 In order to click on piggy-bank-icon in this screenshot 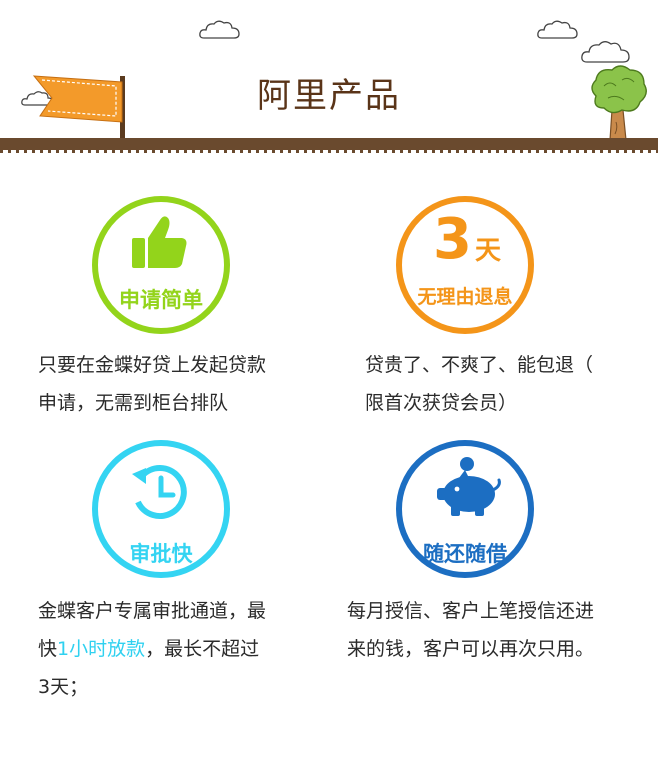, I will do `click(469, 486)`.